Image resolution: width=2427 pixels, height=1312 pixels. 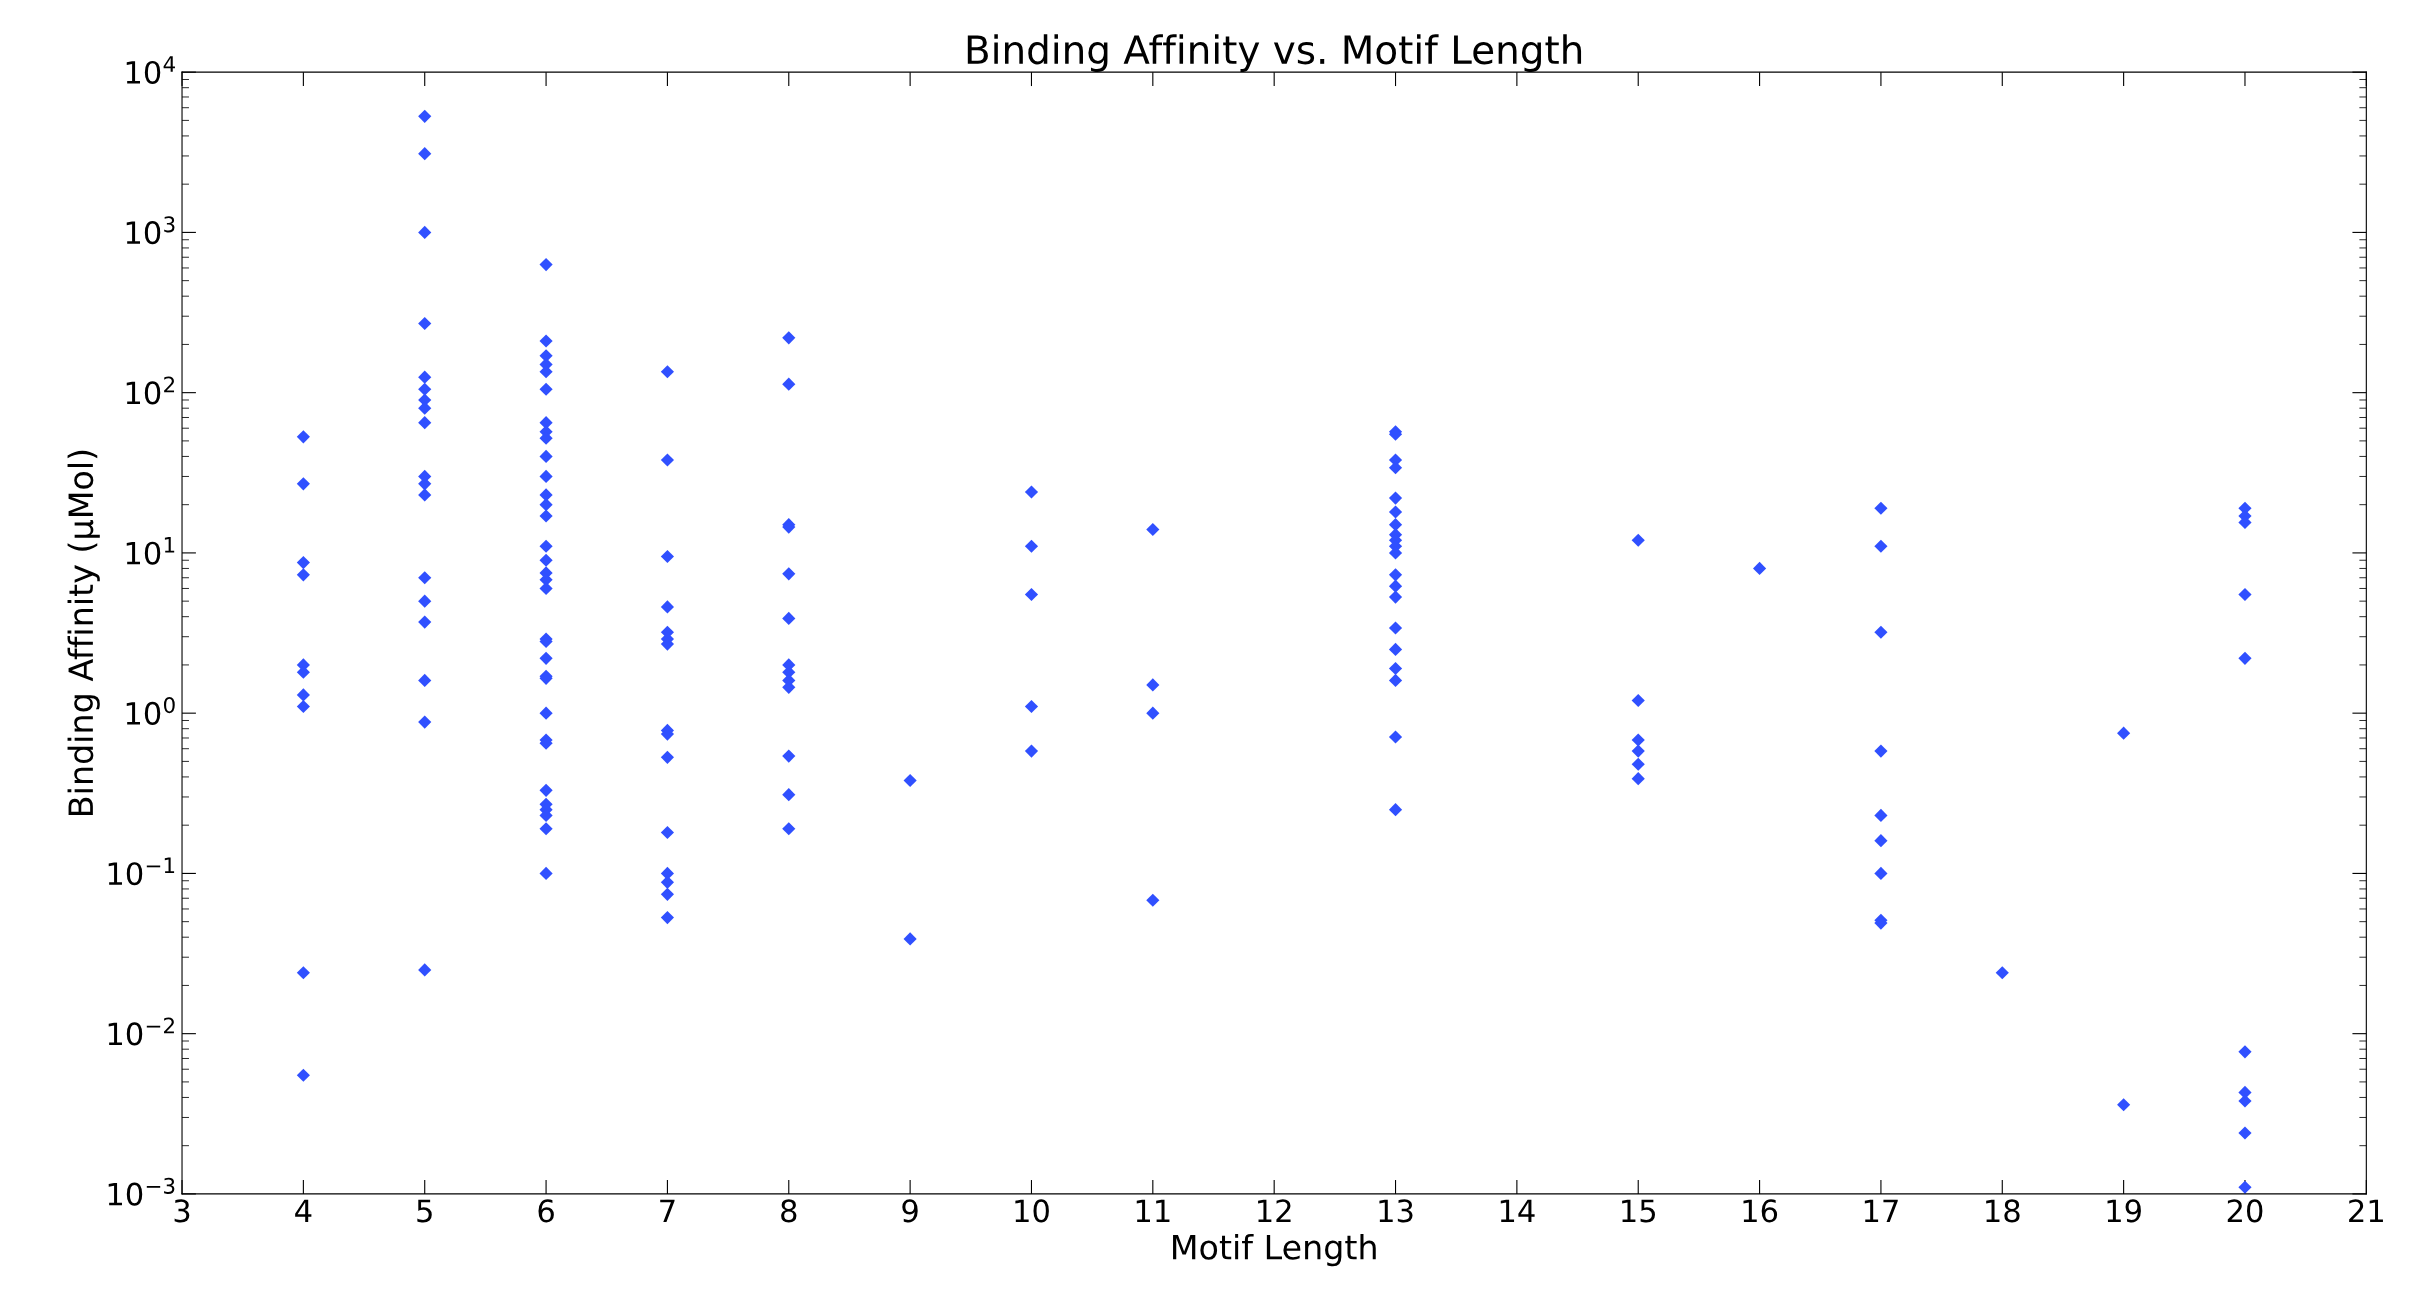 What do you see at coordinates (150, 230) in the screenshot?
I see `y-tick-label: 10$^{3}$` at bounding box center [150, 230].